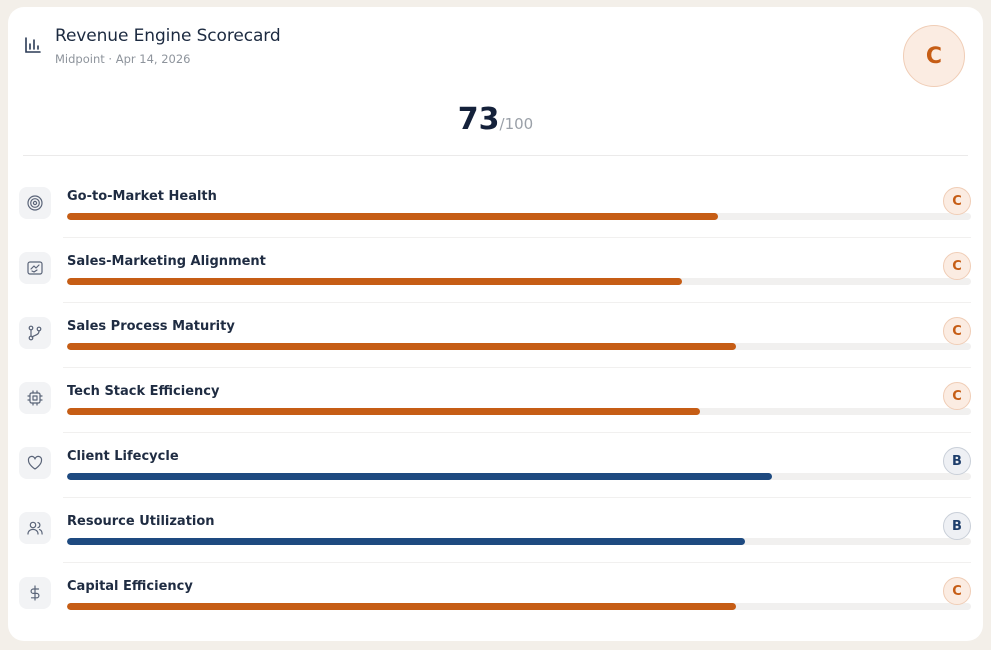 Image resolution: width=991 pixels, height=650 pixels. What do you see at coordinates (35, 268) in the screenshot?
I see `handshake-icon` at bounding box center [35, 268].